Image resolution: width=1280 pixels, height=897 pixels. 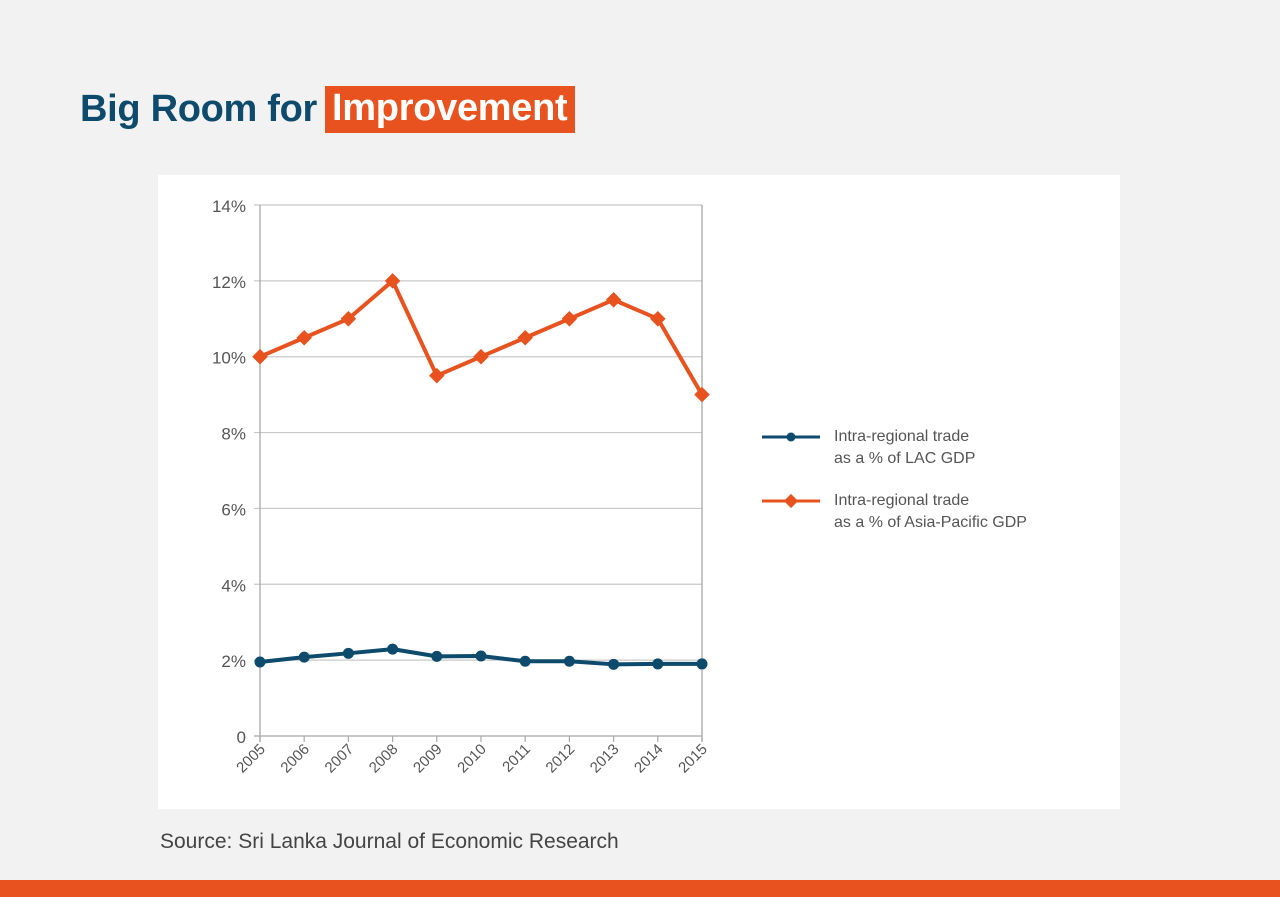 What do you see at coordinates (649, 759) in the screenshot?
I see `x-tick-label: 2014` at bounding box center [649, 759].